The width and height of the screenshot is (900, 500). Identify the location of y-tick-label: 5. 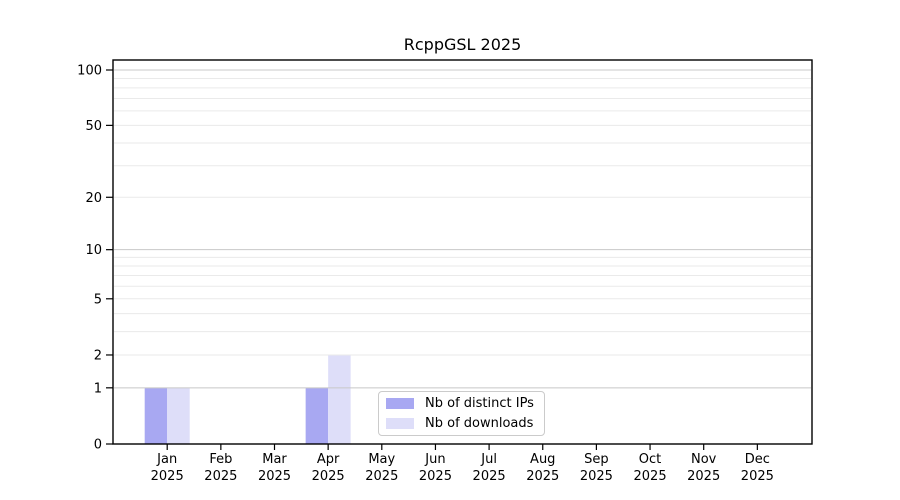
(98, 299).